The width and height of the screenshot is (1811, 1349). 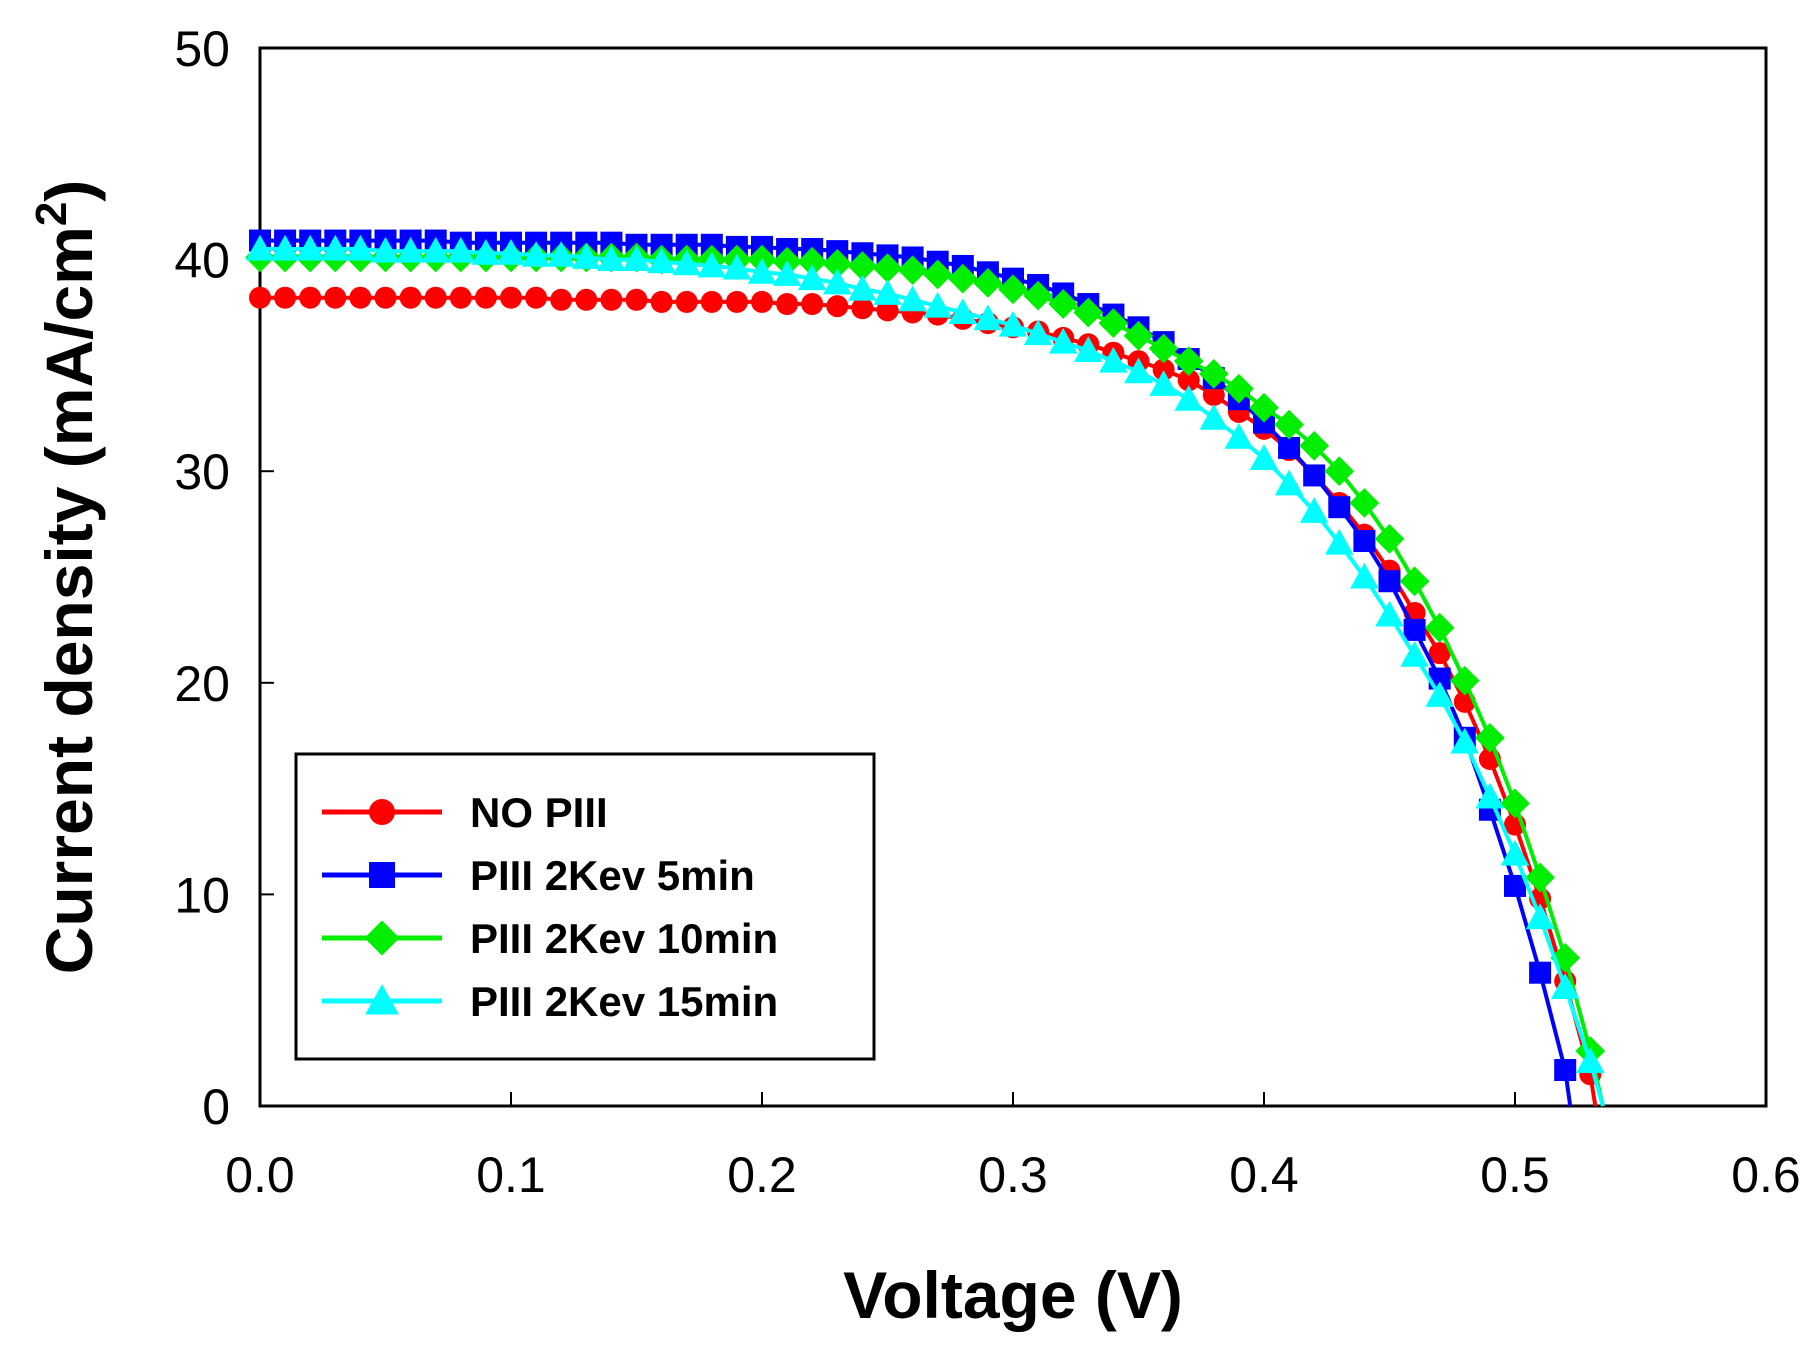 What do you see at coordinates (260, 1175) in the screenshot?
I see `x-tick-label: 0.0` at bounding box center [260, 1175].